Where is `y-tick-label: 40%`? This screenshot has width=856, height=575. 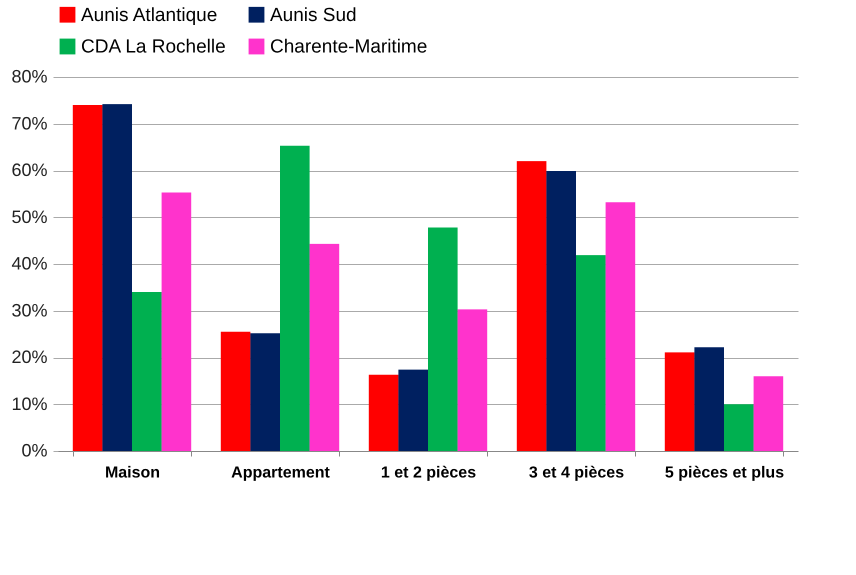 y-tick-label: 40% is located at coordinates (29, 264).